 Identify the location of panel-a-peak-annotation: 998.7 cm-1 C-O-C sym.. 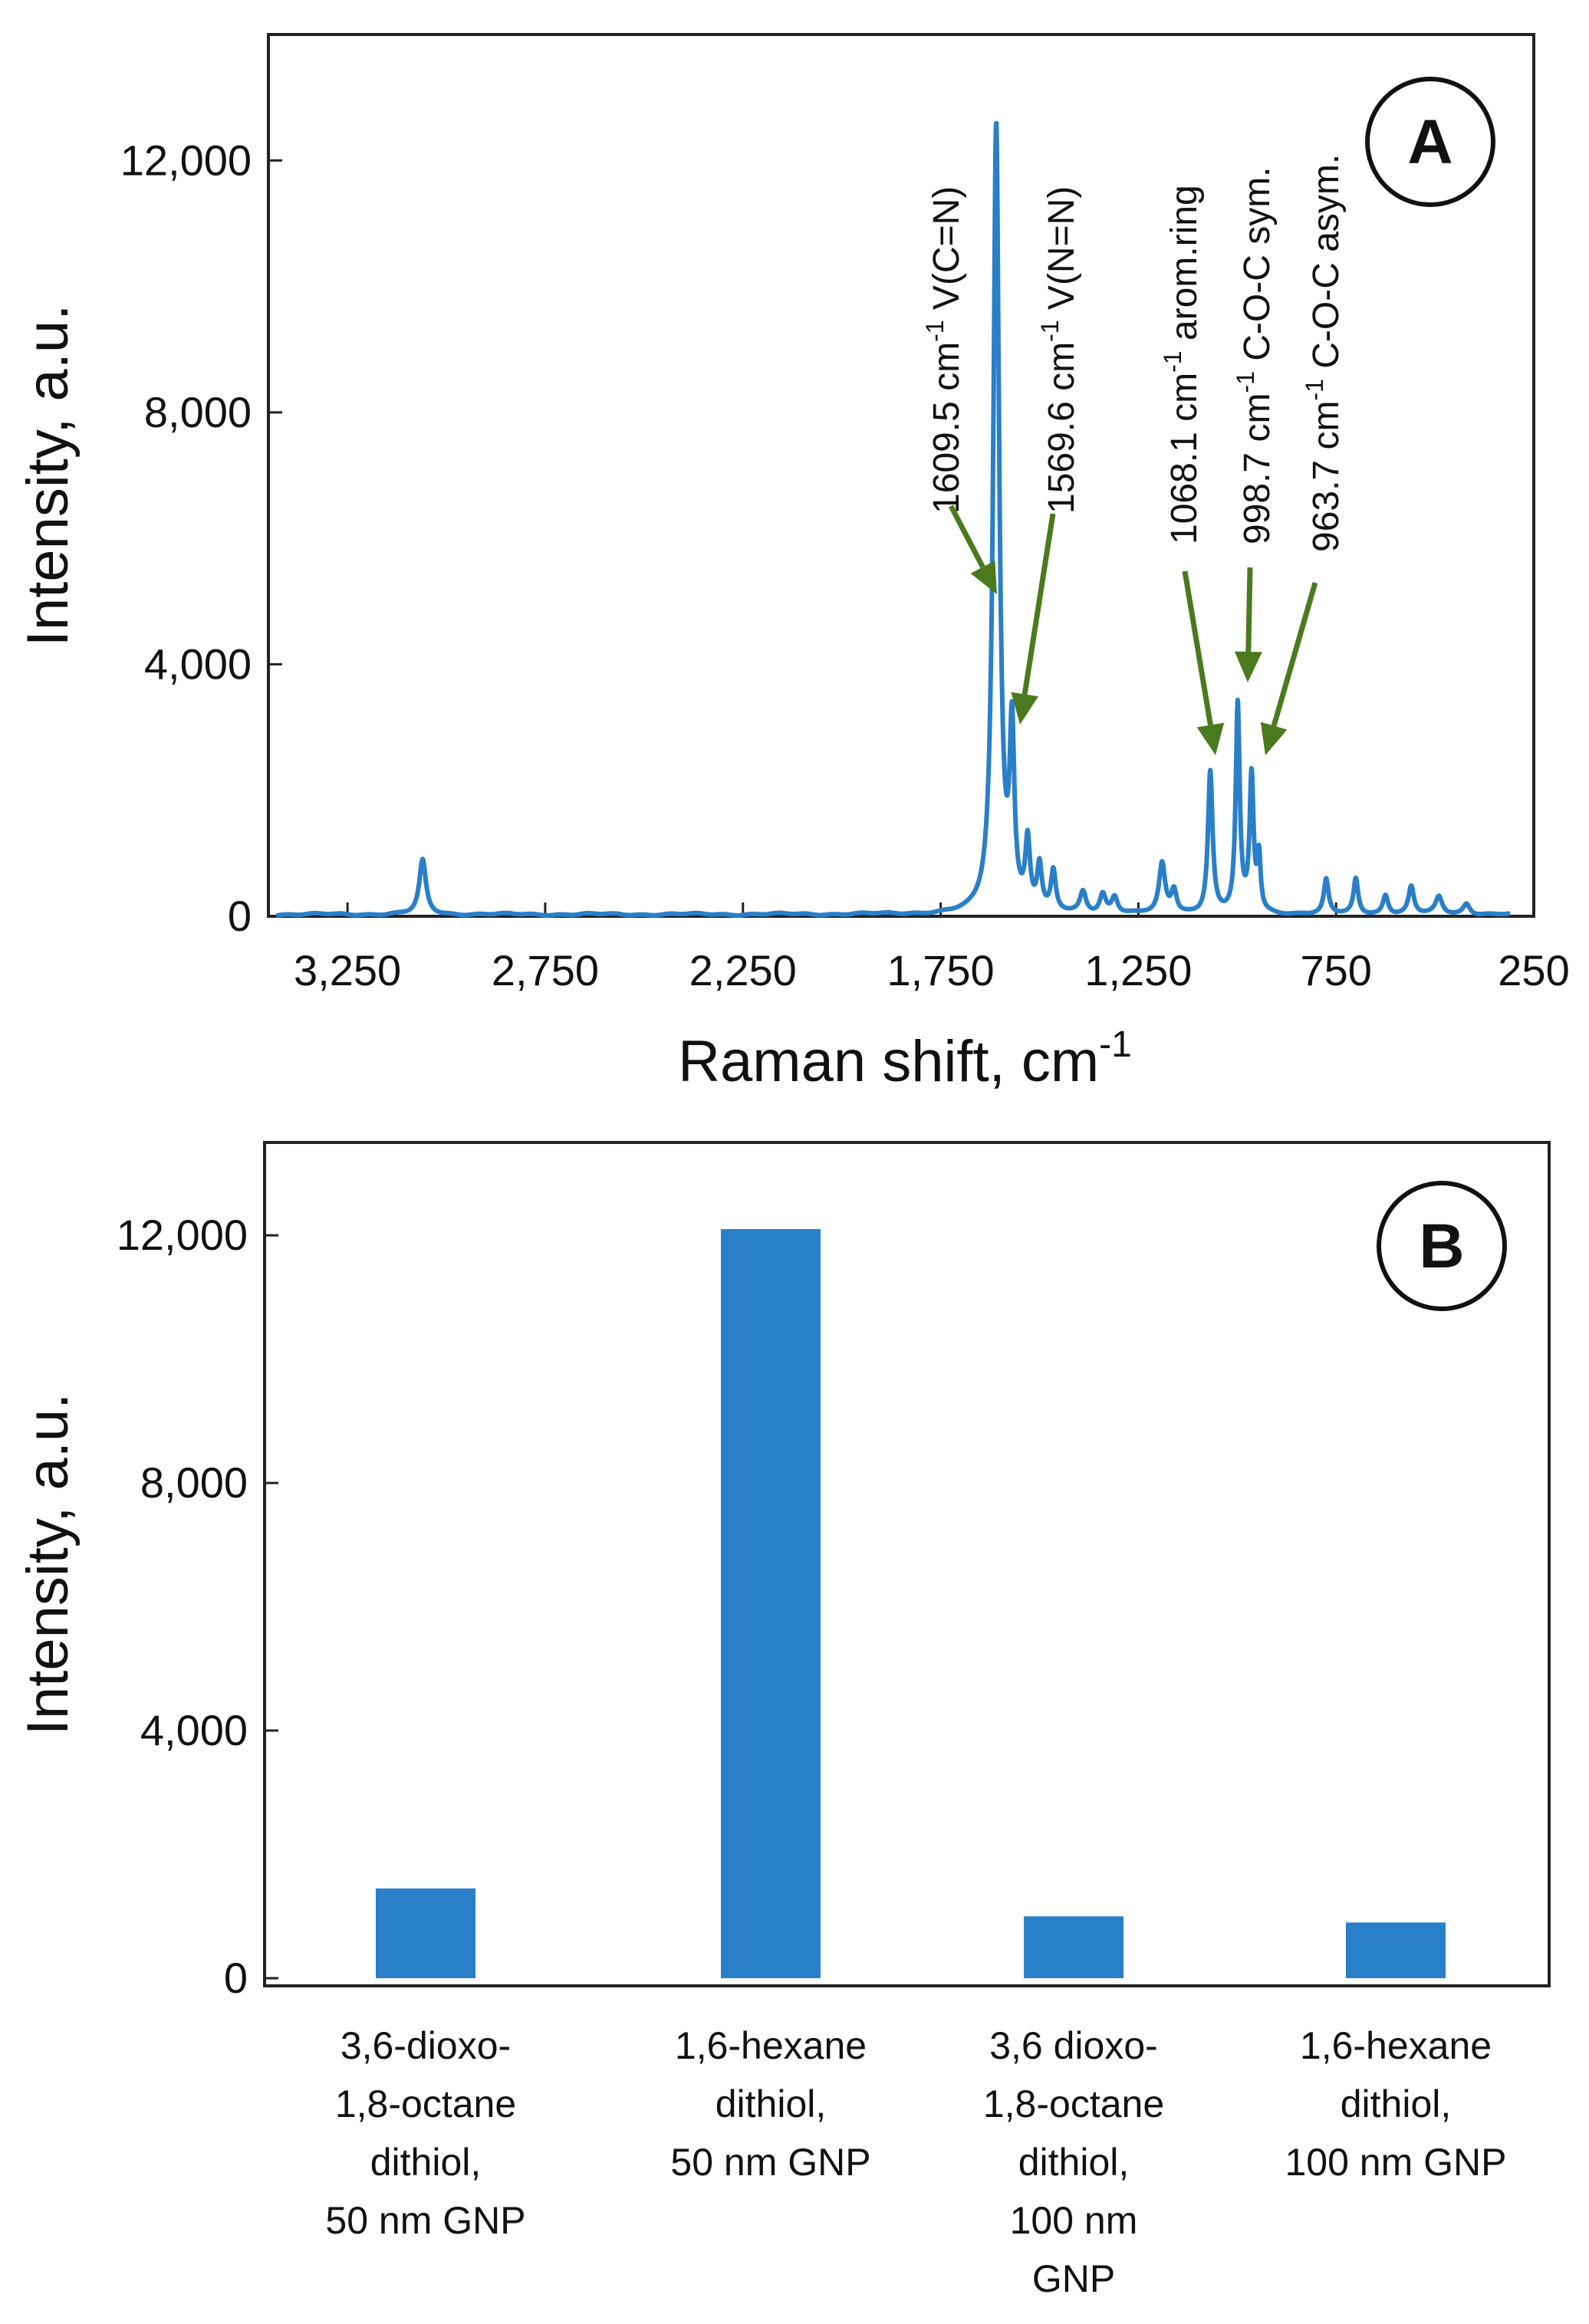
(1255, 355).